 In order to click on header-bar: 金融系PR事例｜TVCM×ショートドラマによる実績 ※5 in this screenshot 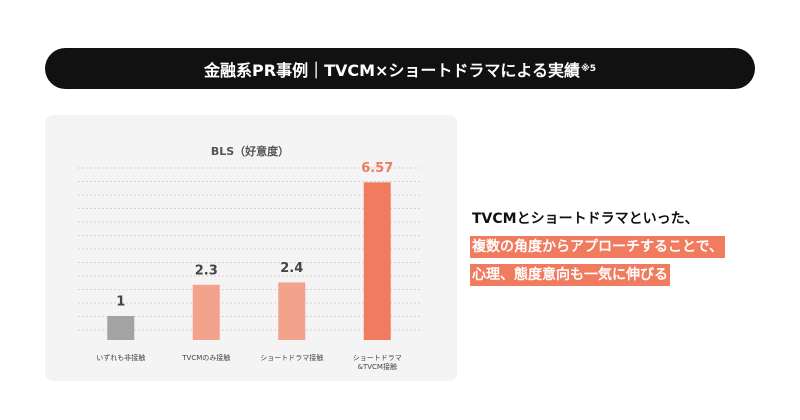, I will do `click(400, 68)`.